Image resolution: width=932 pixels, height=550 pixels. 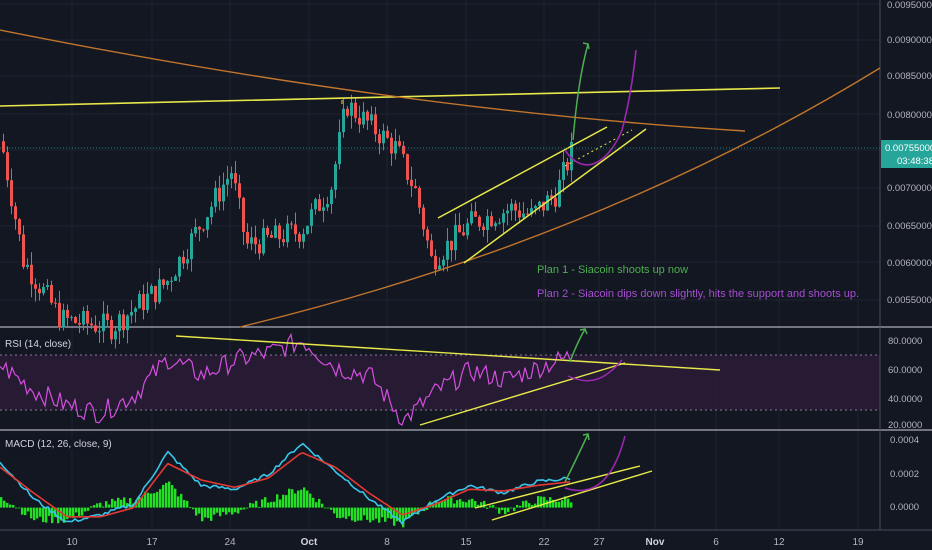 What do you see at coordinates (448, 353) in the screenshot?
I see `rsi-resistance-trendline` at bounding box center [448, 353].